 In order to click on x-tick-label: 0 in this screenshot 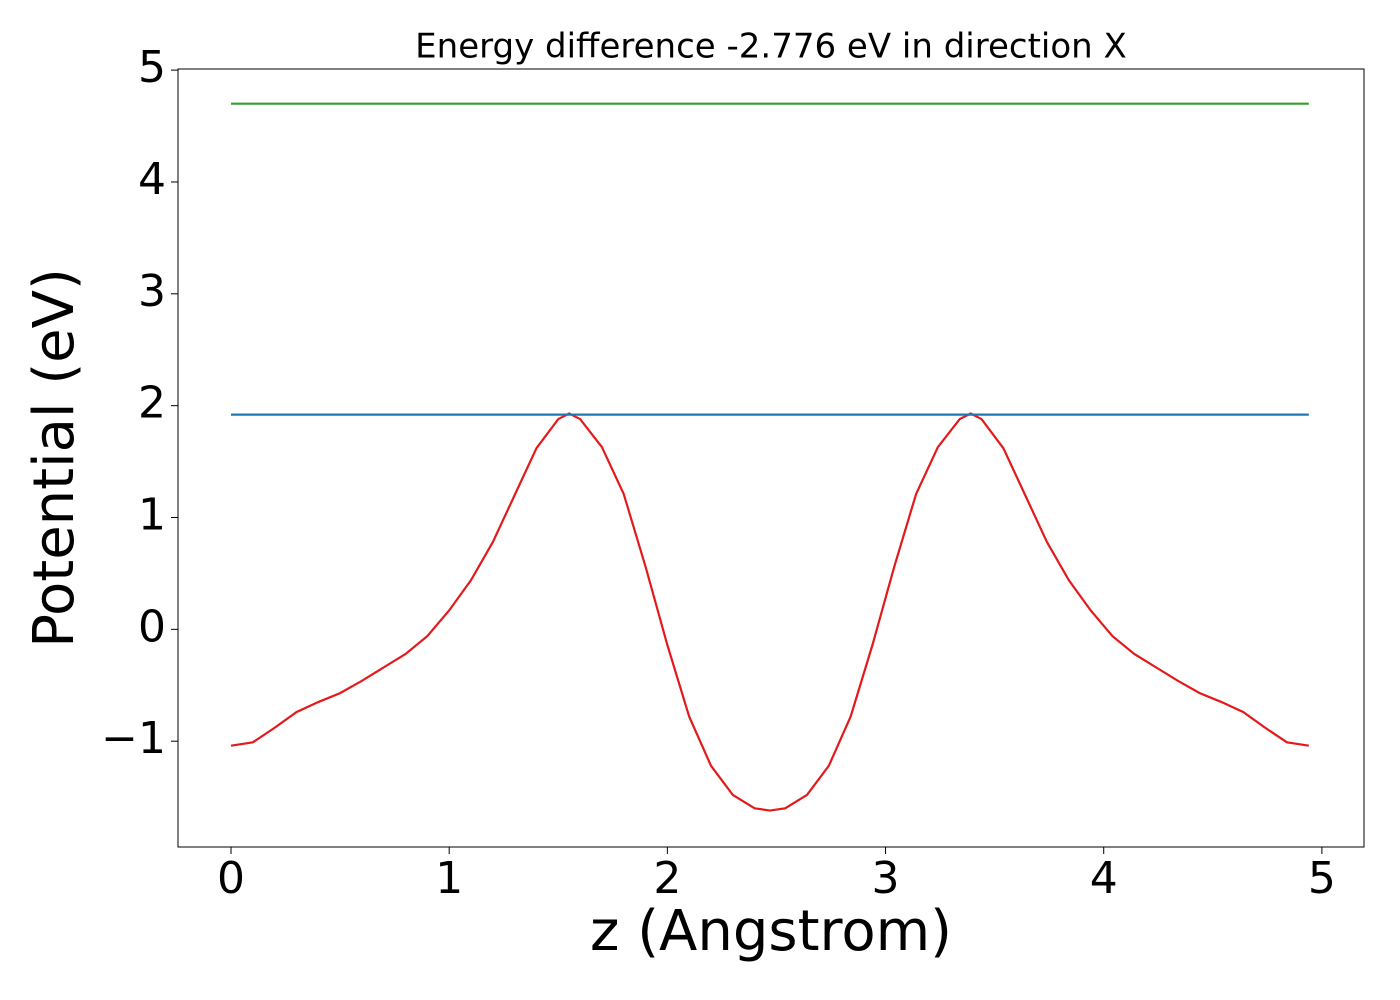, I will do `click(231, 878)`.